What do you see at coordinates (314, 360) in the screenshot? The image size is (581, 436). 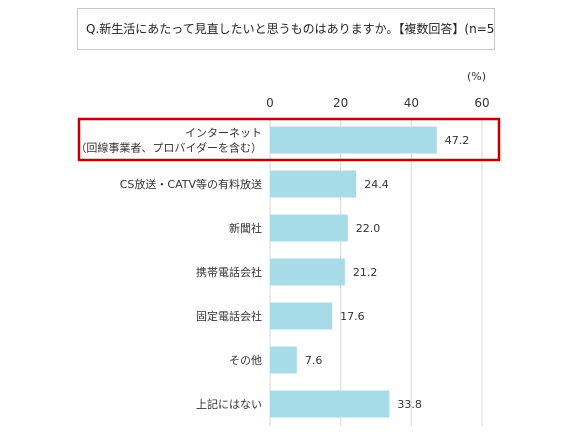 I see `value-label: 7.6` at bounding box center [314, 360].